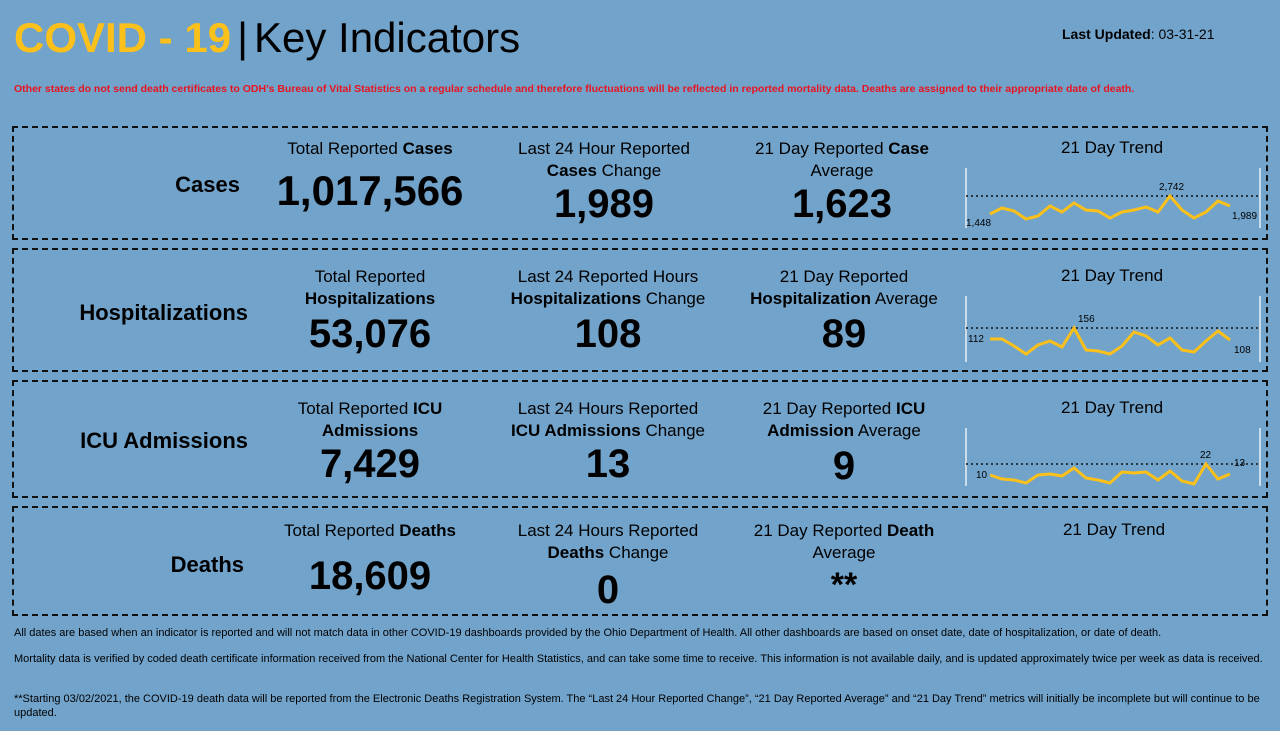 This screenshot has width=1280, height=731. What do you see at coordinates (370, 441) in the screenshot?
I see `total-icu-admissions: Total Reported ICU Admissions 7,429` at bounding box center [370, 441].